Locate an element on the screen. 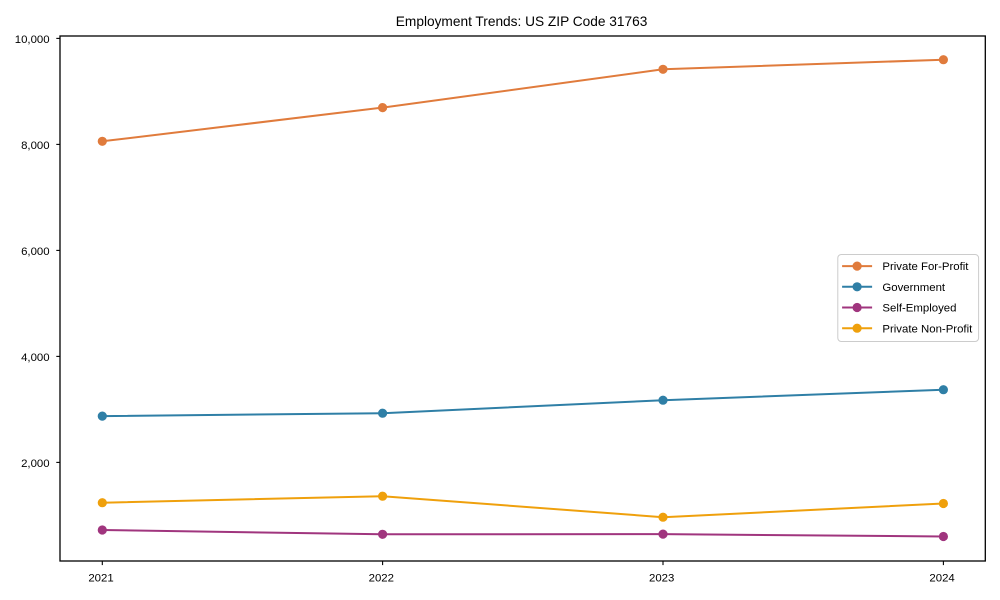 The height and width of the screenshot is (600, 1000). svg-text: 6,000 is located at coordinates (35, 252).